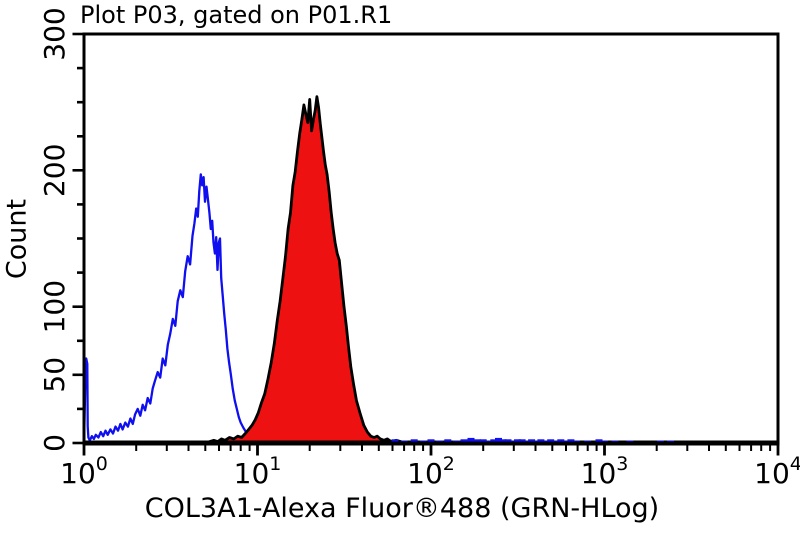 This screenshot has width=800, height=537. Describe the element at coordinates (258, 471) in the screenshot. I see `x-tick-label-10e1: 10¹` at that location.